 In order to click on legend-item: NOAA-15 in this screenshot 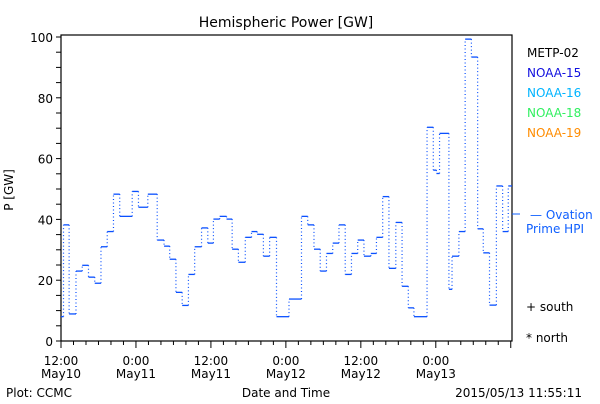, I will do `click(554, 73)`.